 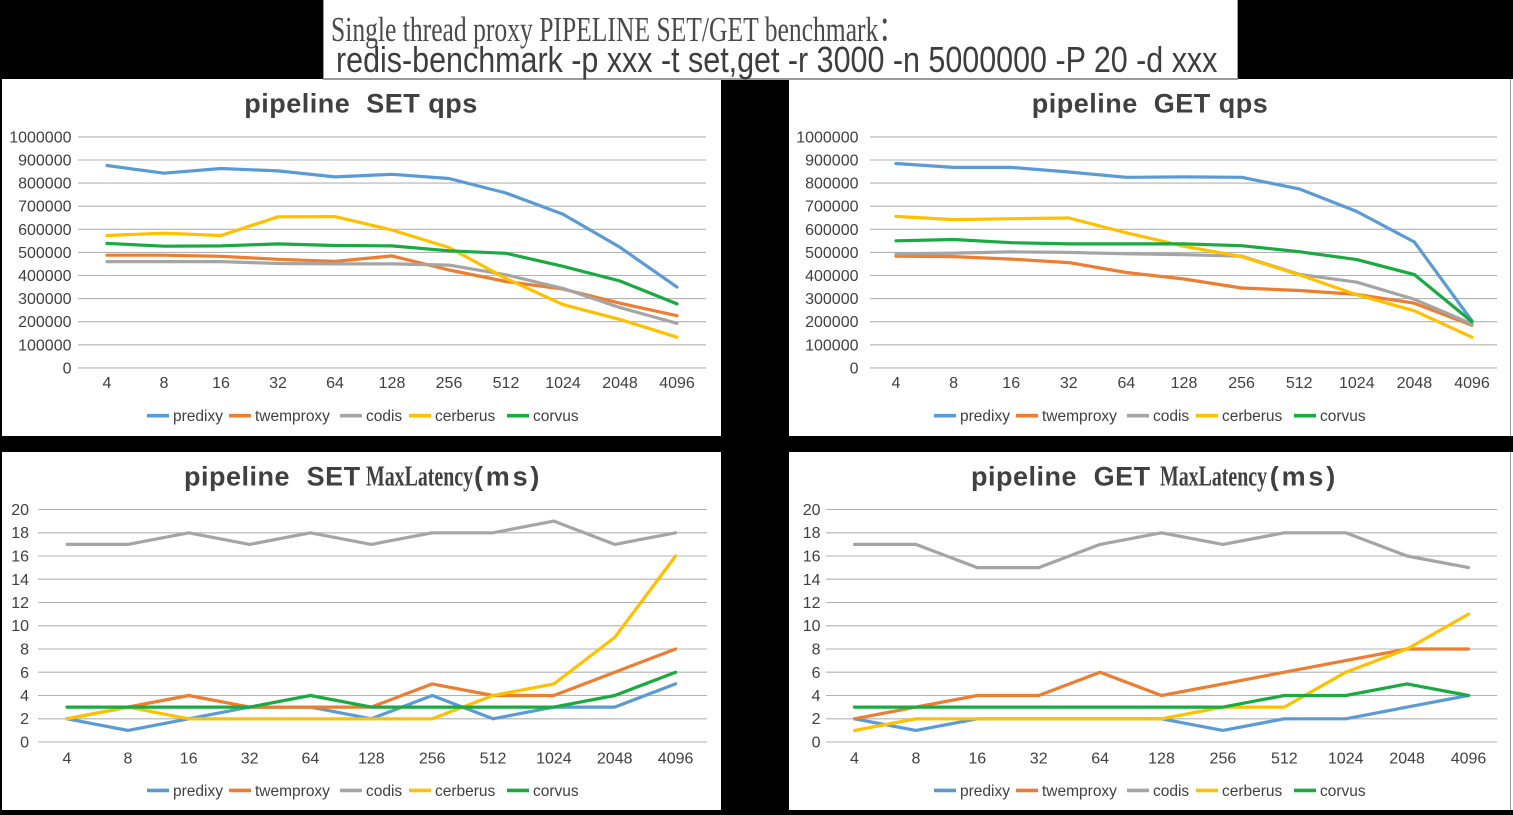 I want to click on svg-text: 1000000, so click(x=827, y=137).